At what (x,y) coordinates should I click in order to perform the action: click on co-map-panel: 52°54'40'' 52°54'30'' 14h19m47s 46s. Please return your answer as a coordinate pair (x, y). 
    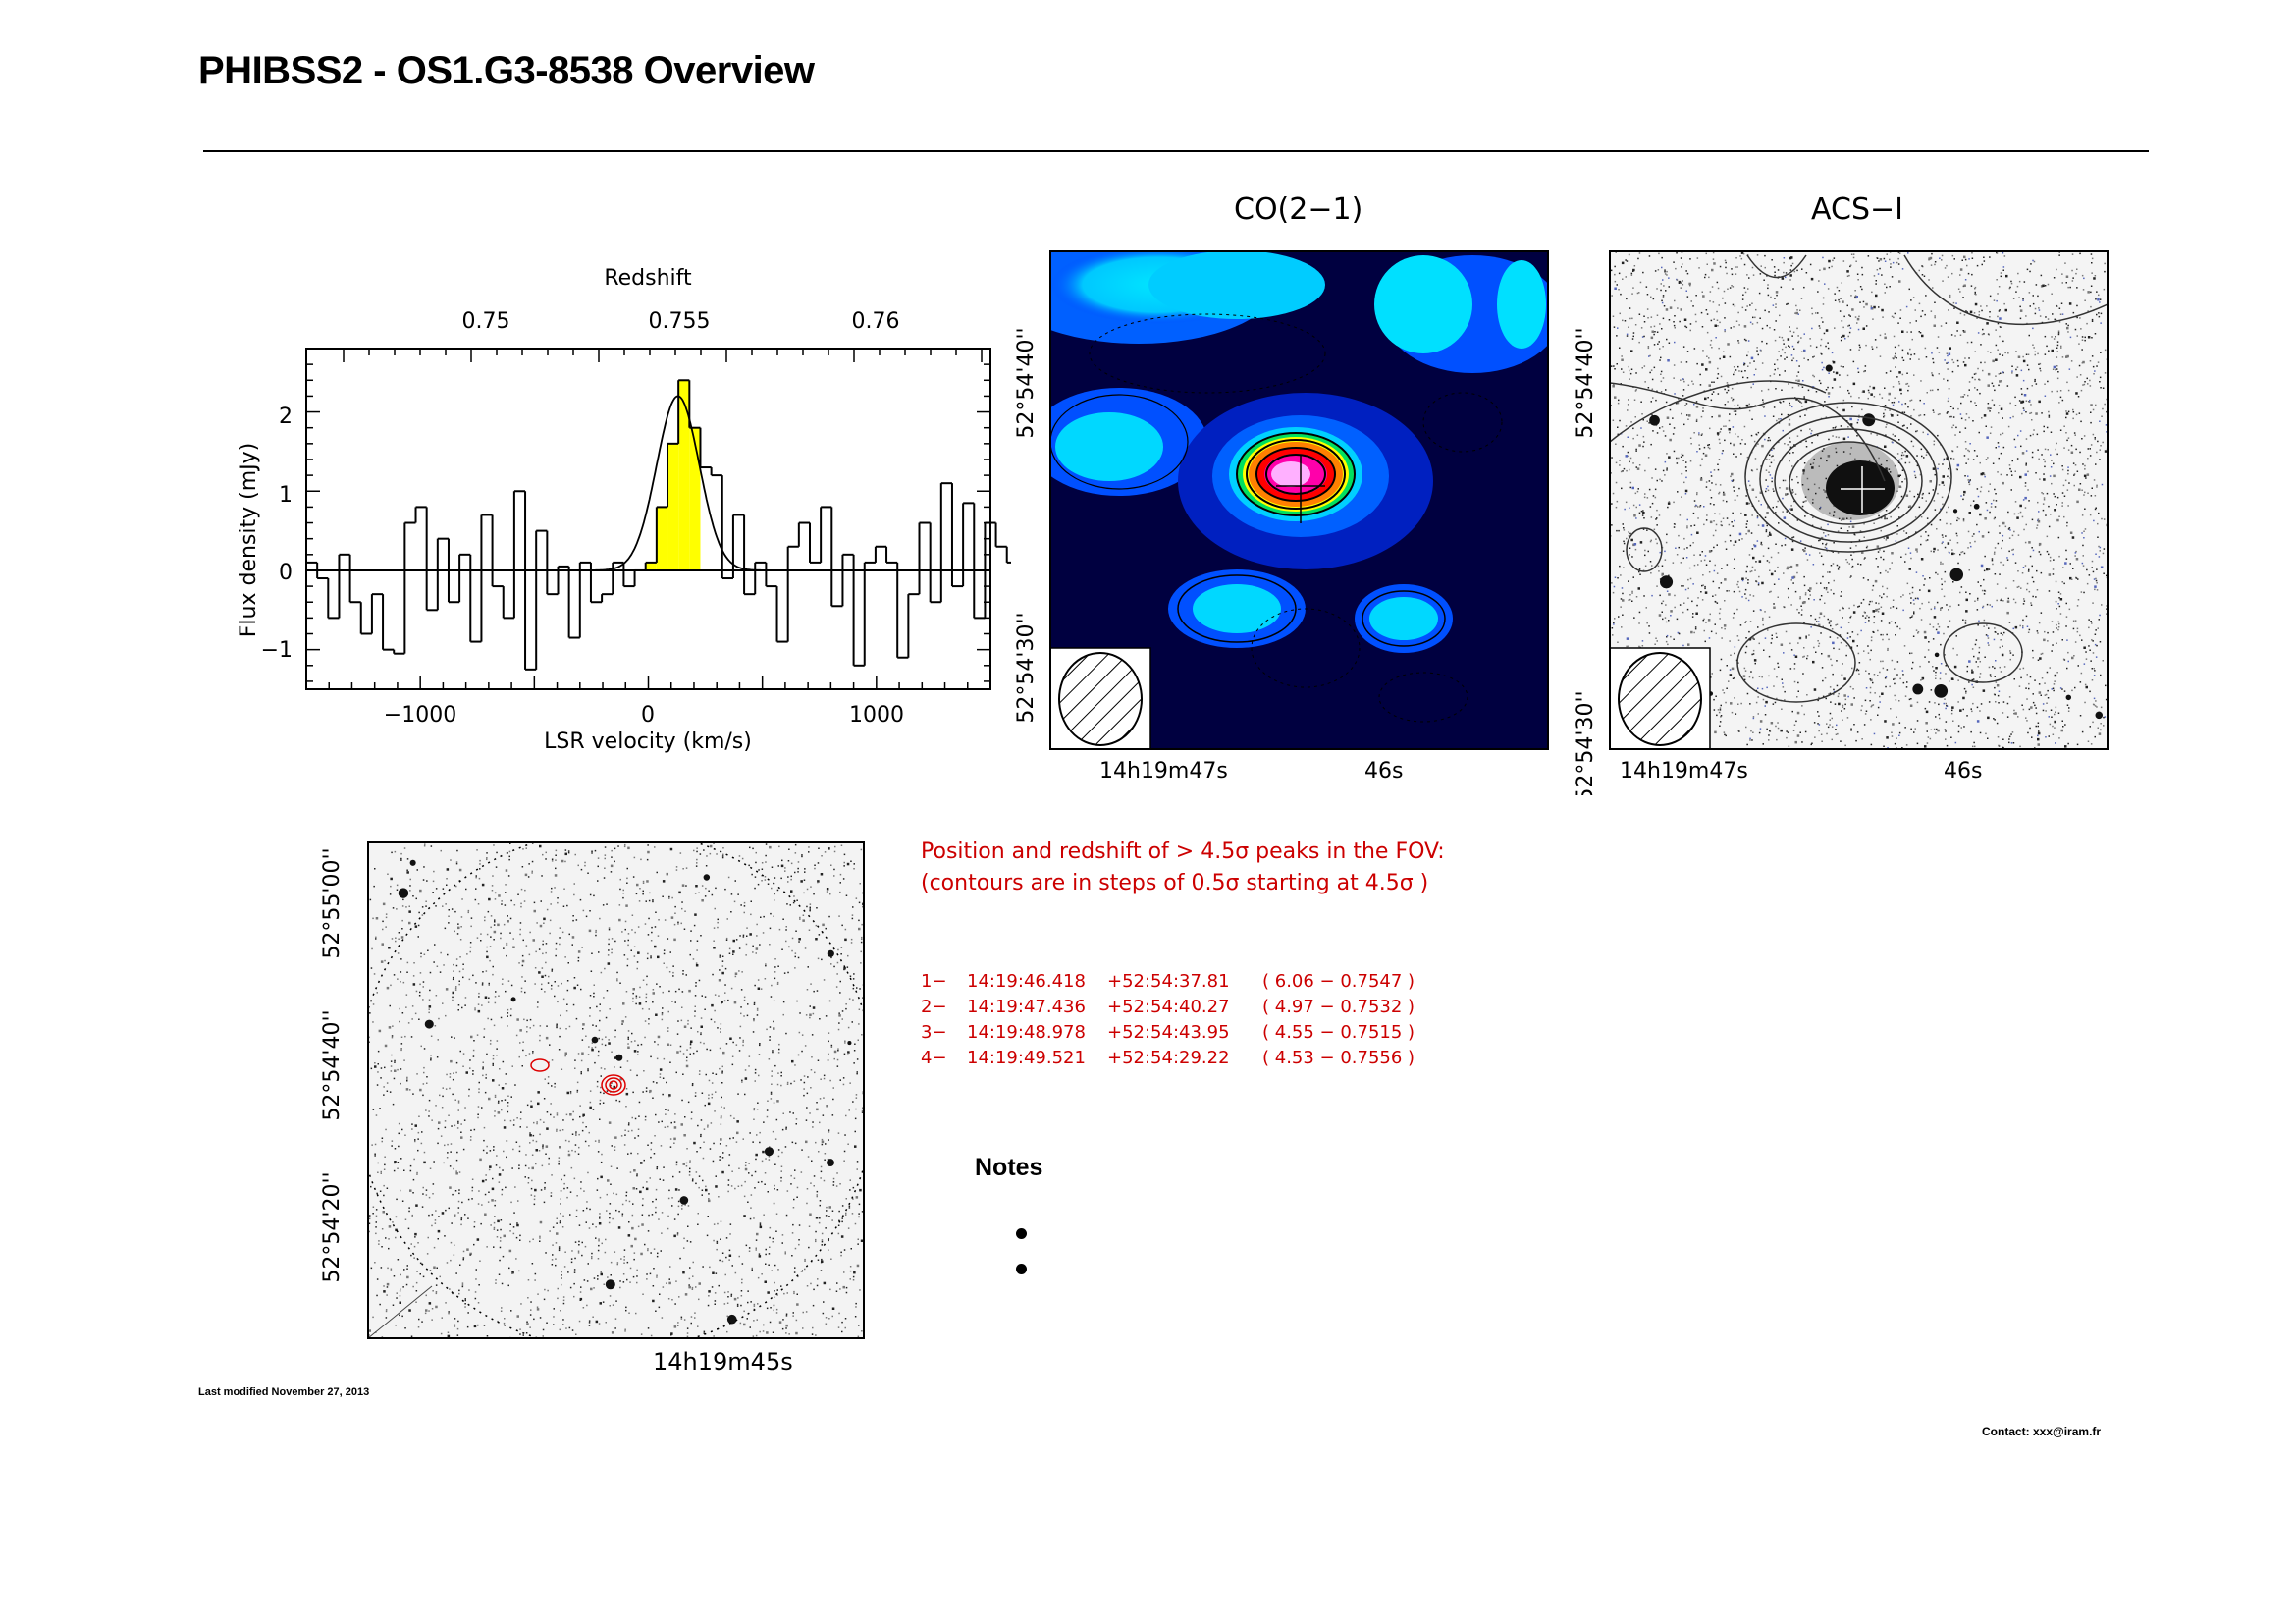
    Looking at the image, I should click on (1282, 517).